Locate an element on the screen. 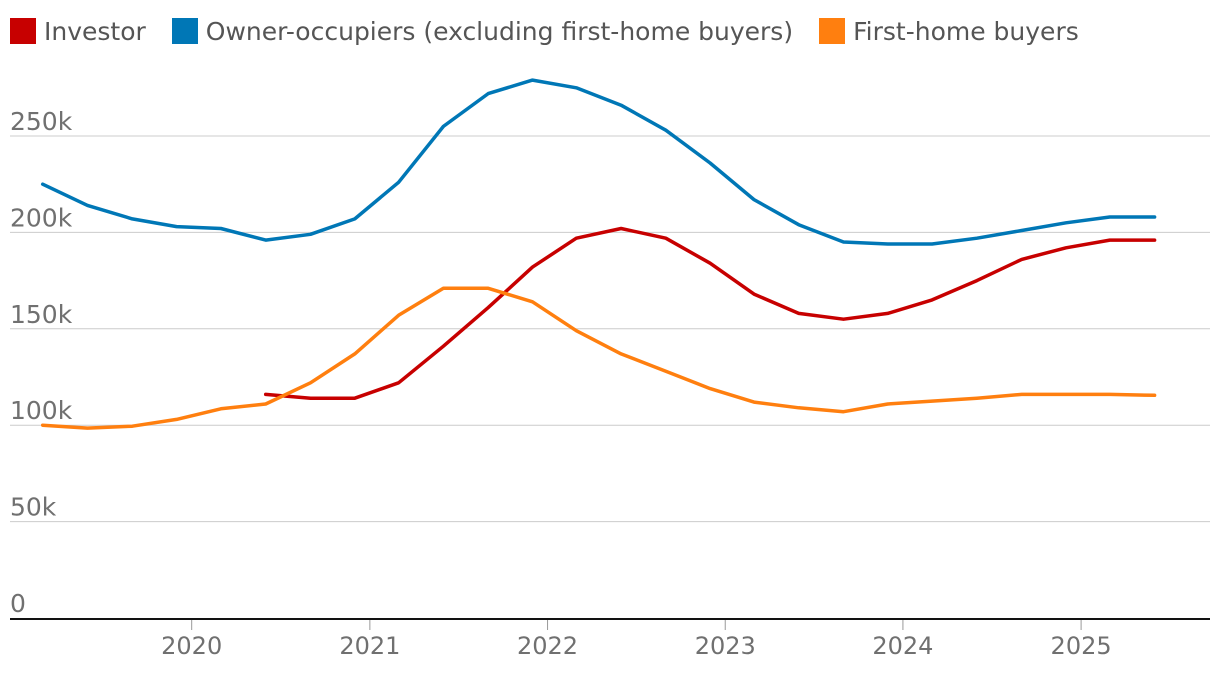 This screenshot has width=1220, height=676. x-tick-label: 2025 is located at coordinates (1081, 646).